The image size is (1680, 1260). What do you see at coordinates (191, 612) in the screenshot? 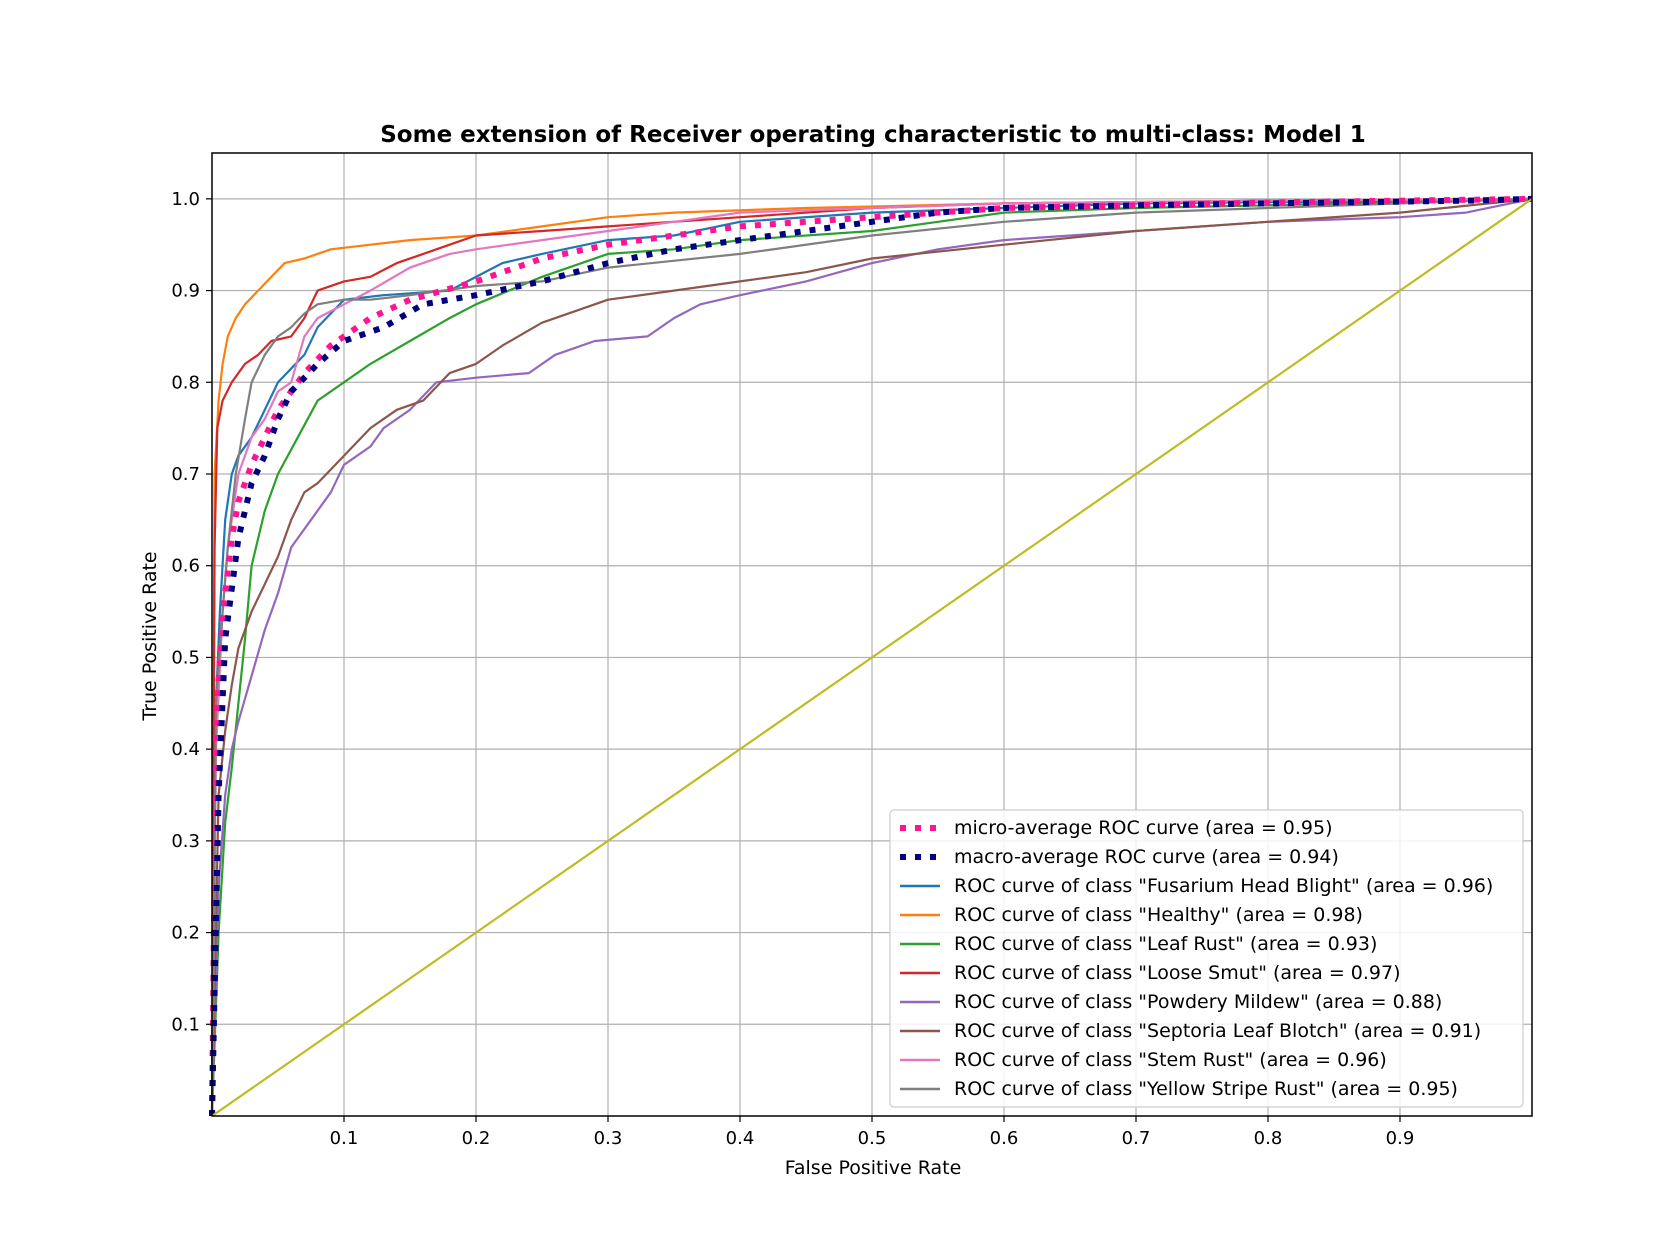
I see `y-axis-ticks: 0.1 0.2 0.3 0.4 0.5 0.6 0.7 0.8 0.9 1.0` at bounding box center [191, 612].